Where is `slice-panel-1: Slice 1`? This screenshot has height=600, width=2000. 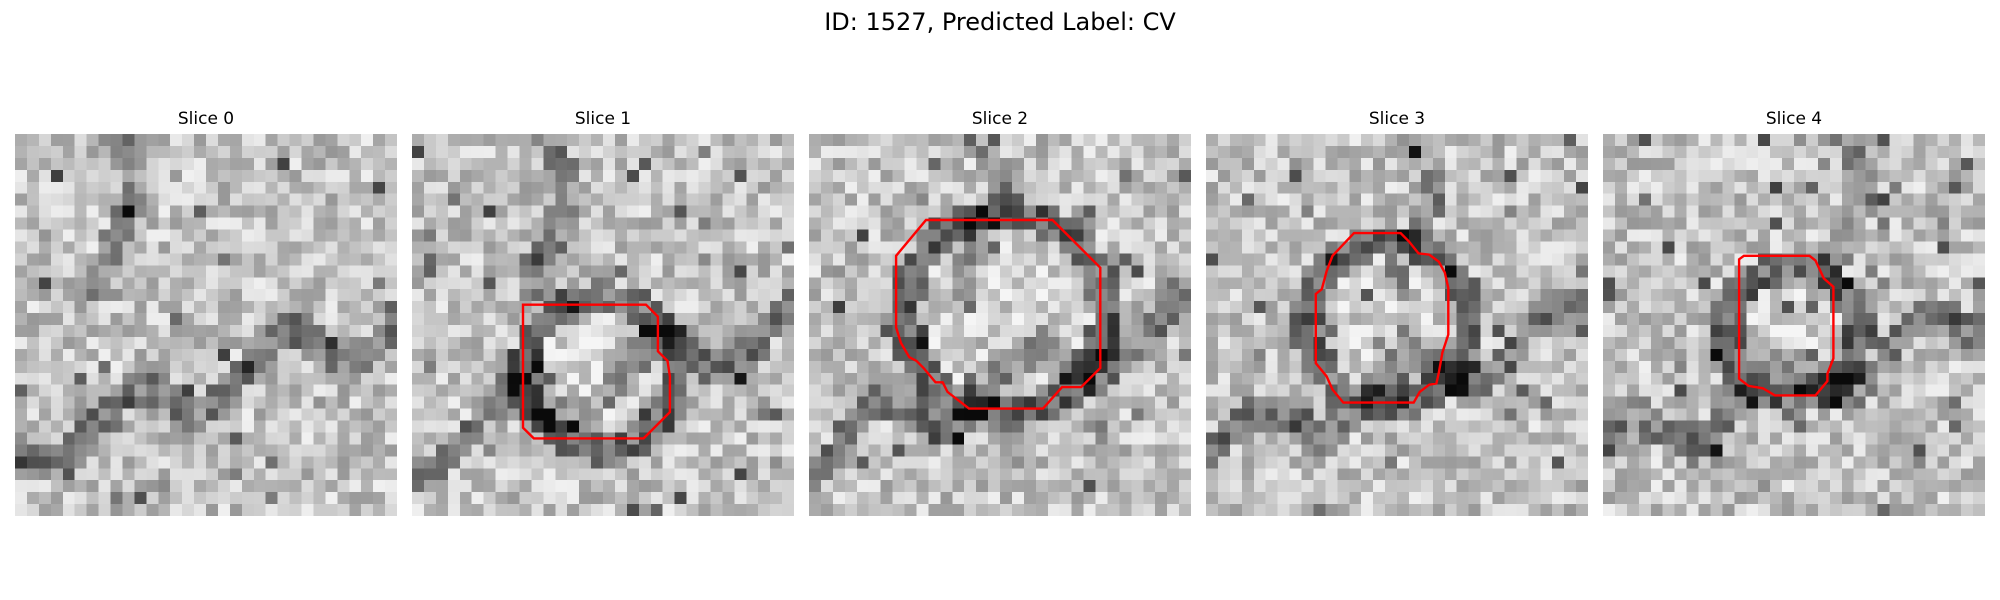 slice-panel-1: Slice 1 is located at coordinates (603, 312).